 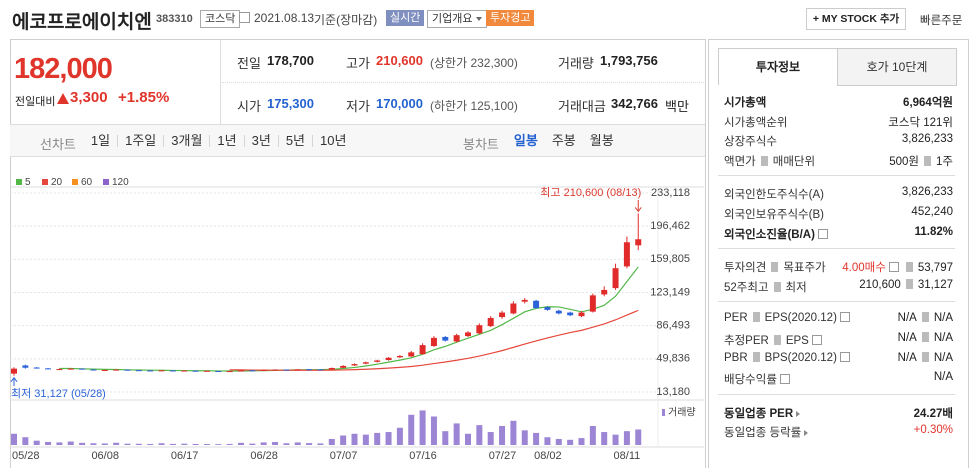 I want to click on stat-label: 전일, so click(x=249, y=63).